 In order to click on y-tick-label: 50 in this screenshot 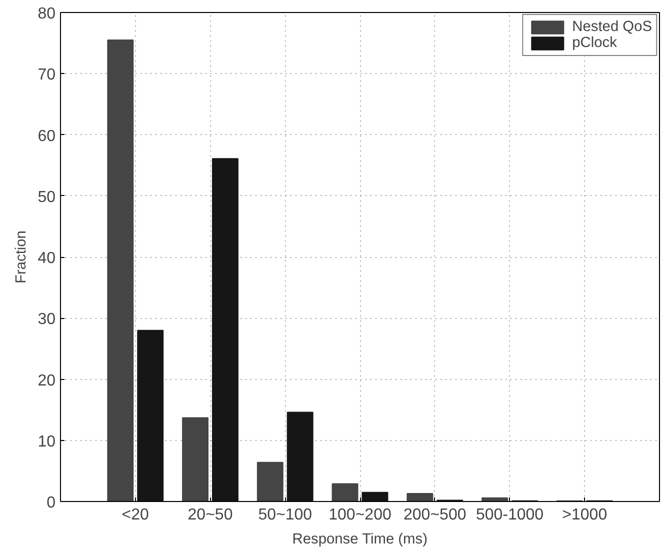, I will do `click(47, 197)`.